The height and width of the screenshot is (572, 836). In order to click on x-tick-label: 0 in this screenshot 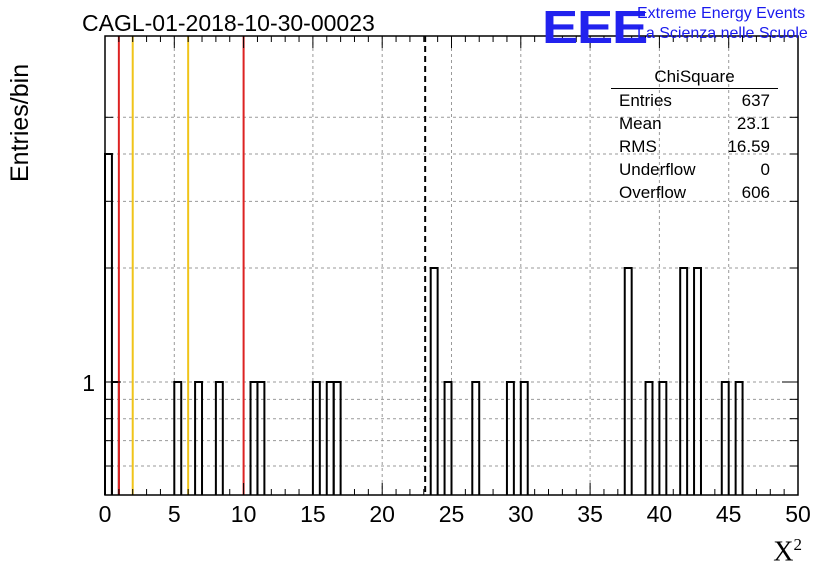, I will do `click(105, 514)`.